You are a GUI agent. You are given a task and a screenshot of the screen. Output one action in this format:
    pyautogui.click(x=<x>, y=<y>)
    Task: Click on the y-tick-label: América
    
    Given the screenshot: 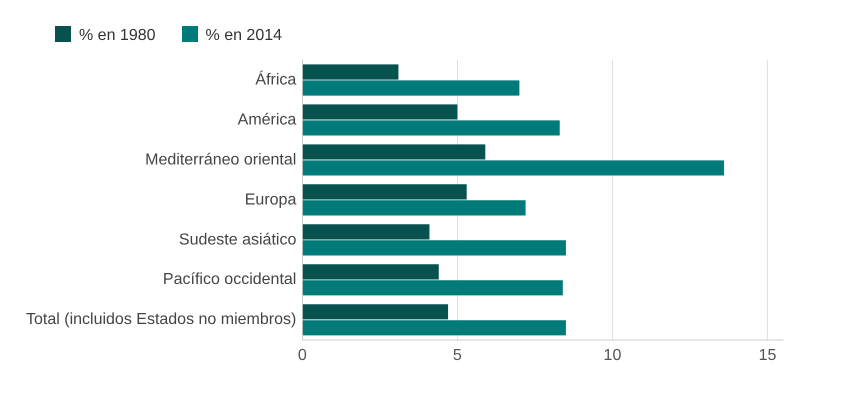 What is the action you would take?
    pyautogui.click(x=267, y=119)
    